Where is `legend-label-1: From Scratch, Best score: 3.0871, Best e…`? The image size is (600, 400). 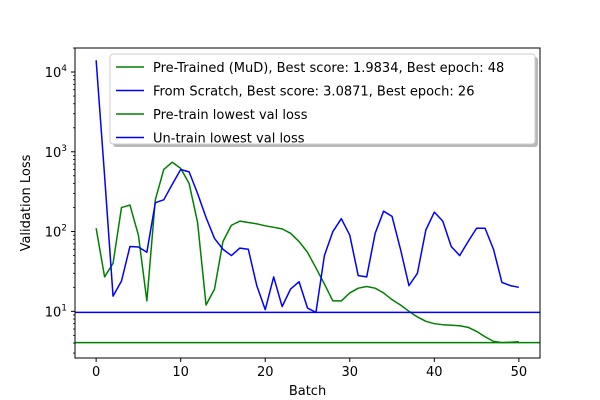
legend-label-1: From Scratch, Best score: 3.0871, Best e… is located at coordinates (313, 92).